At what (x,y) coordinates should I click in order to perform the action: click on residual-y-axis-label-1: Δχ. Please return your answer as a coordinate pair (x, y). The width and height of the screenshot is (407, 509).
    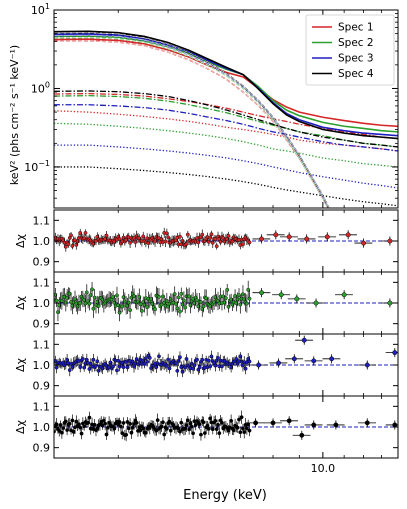
    Looking at the image, I should click on (20, 240).